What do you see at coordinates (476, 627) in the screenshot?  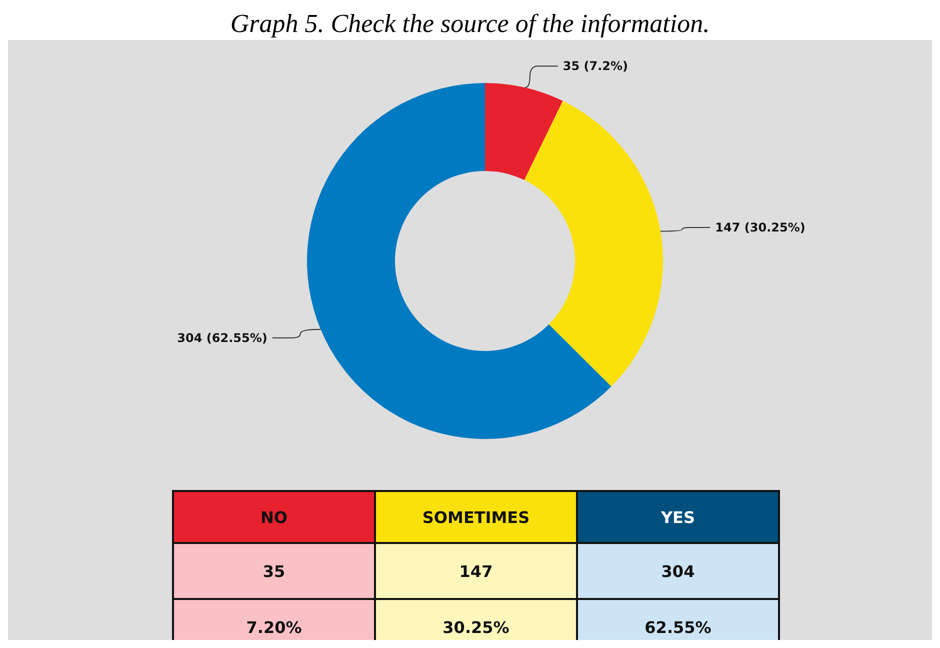 I see `text: 30.25%` at bounding box center [476, 627].